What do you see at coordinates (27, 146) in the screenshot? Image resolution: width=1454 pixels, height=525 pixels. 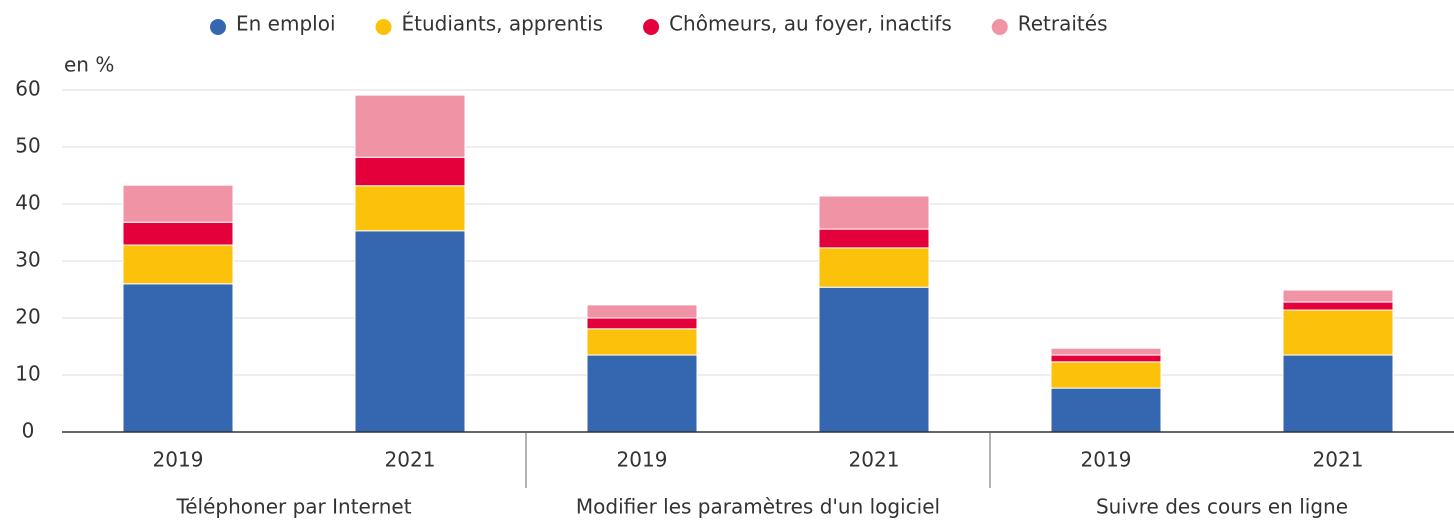 I see `y-tick-label: 50` at bounding box center [27, 146].